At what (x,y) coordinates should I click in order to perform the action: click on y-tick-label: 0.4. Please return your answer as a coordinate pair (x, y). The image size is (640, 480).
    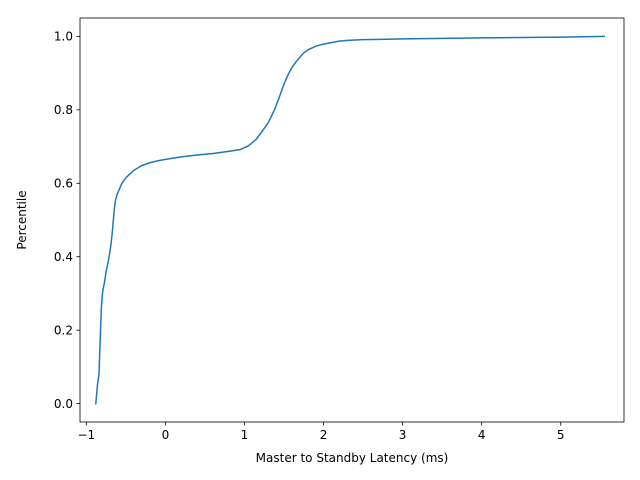
    Looking at the image, I should click on (63, 257).